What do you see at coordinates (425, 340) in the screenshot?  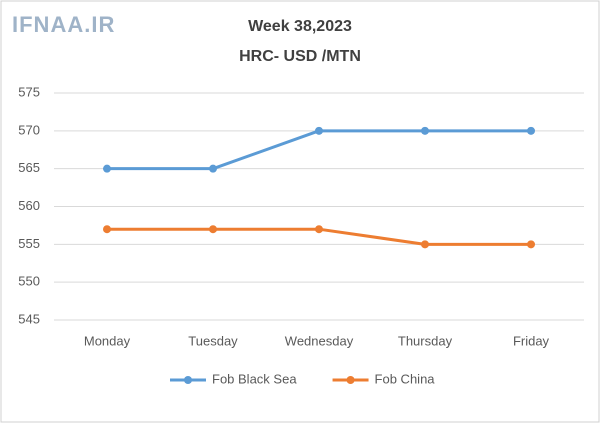 I see `x-tick-label: Thursday` at bounding box center [425, 340].